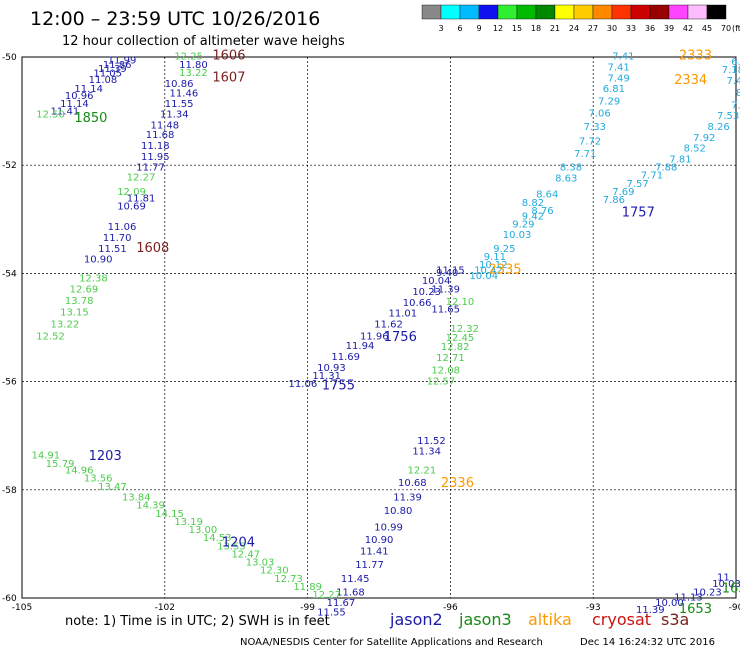 This screenshot has width=740, height=650. What do you see at coordinates (493, 265) in the screenshot?
I see `swh-value-altika: 10.12` at bounding box center [493, 265].